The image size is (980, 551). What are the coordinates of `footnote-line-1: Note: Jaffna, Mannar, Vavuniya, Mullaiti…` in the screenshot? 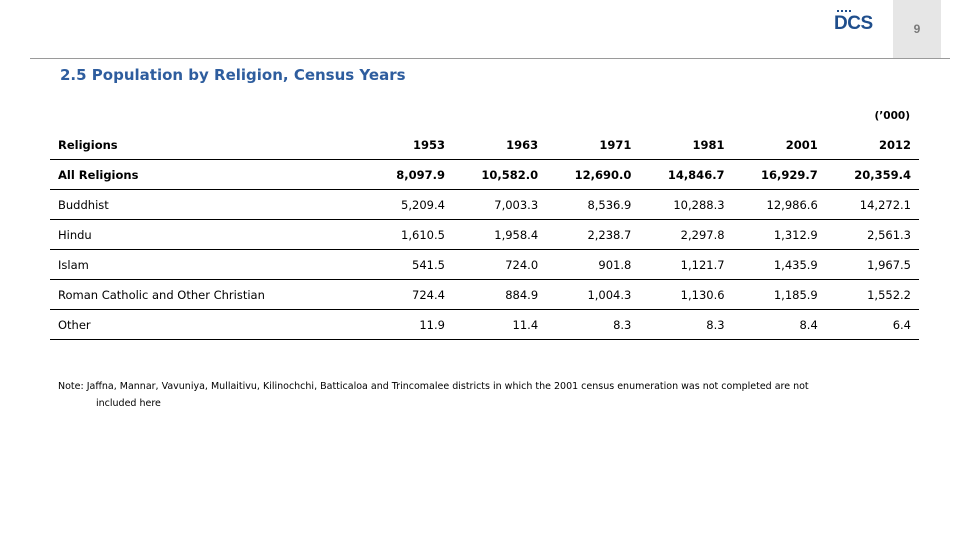 It's located at (433, 386).